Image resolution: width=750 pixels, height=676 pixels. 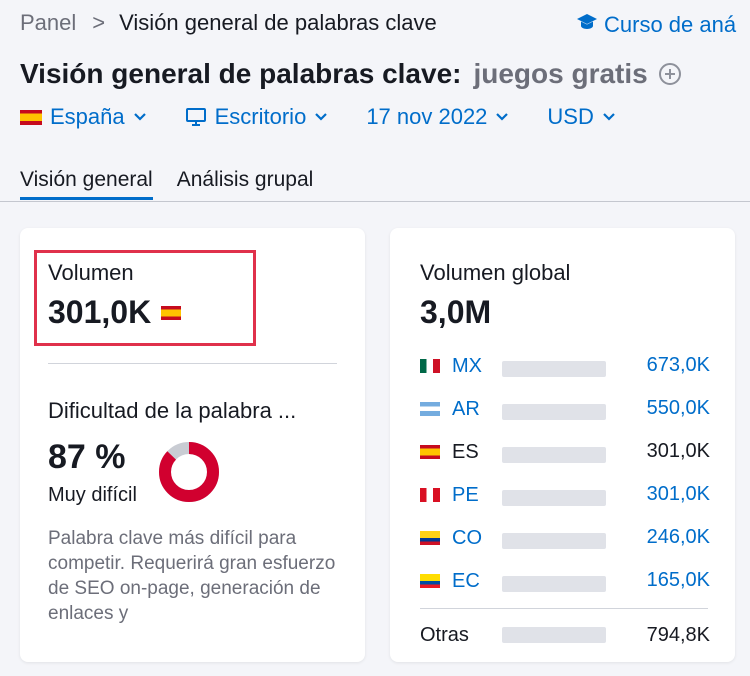 What do you see at coordinates (87, 116) in the screenshot?
I see `country-filter-label: España` at bounding box center [87, 116].